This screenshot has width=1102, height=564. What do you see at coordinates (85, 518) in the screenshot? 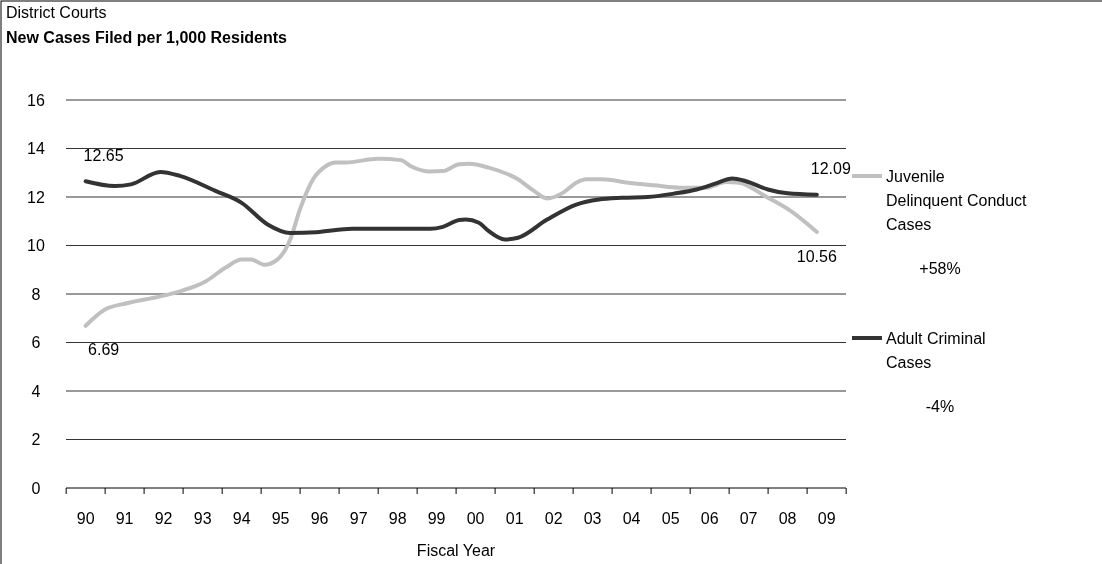
I see `x-tick-label: 90` at bounding box center [85, 518].